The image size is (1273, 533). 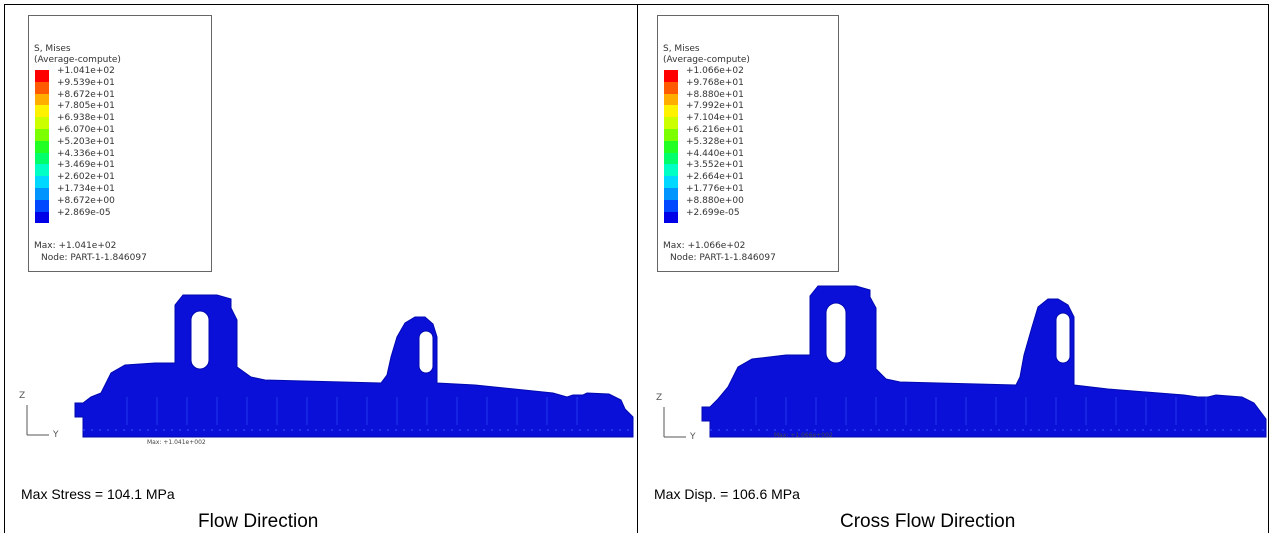 What do you see at coordinates (713, 212) in the screenshot?
I see `legend-value: +2.699e-05` at bounding box center [713, 212].